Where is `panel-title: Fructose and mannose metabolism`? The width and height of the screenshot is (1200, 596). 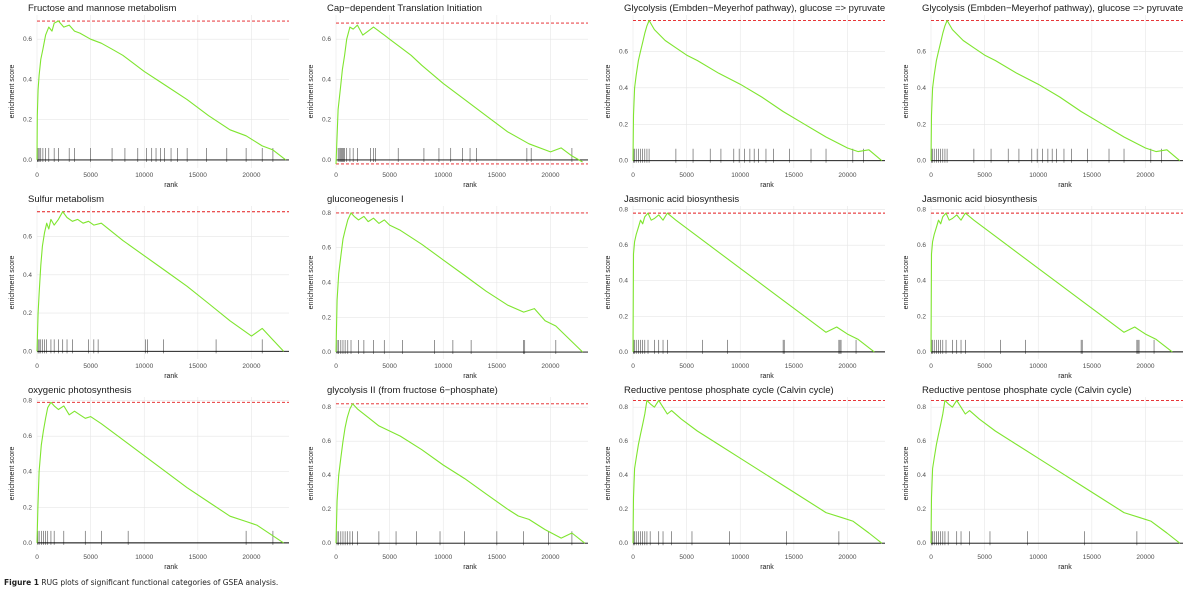
panel-title: Fructose and mannose metabolism is located at coordinates (102, 8).